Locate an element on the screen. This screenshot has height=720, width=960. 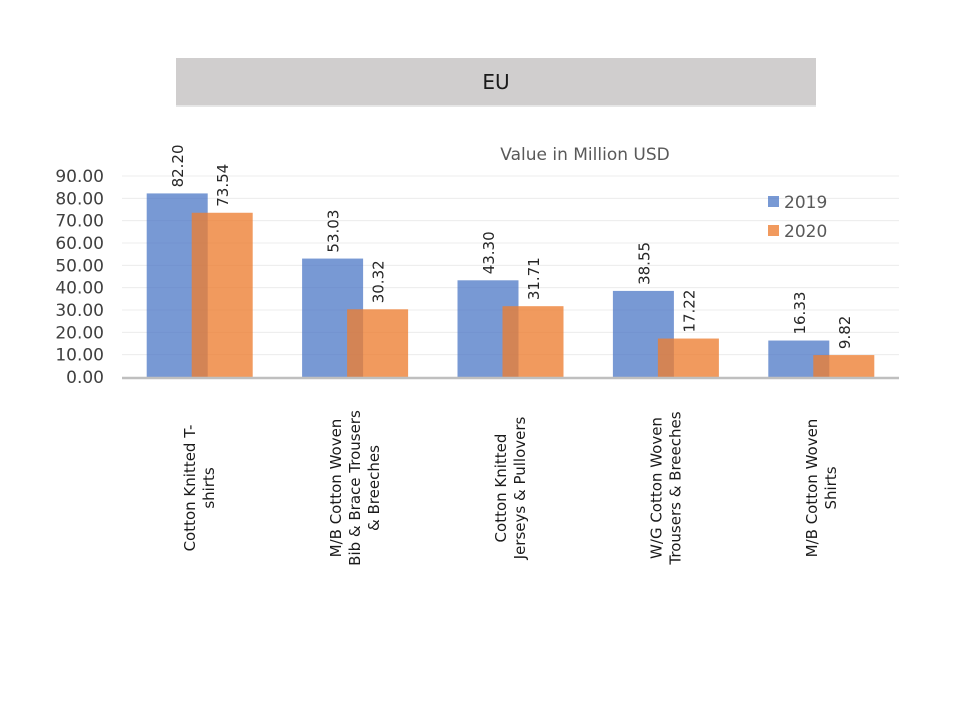
y-tick-label: 60.00 is located at coordinates (79, 244).